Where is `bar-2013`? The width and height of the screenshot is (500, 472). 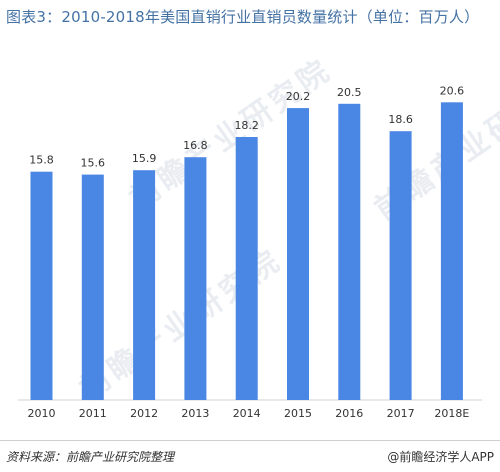
bar-2013 is located at coordinates (195, 278).